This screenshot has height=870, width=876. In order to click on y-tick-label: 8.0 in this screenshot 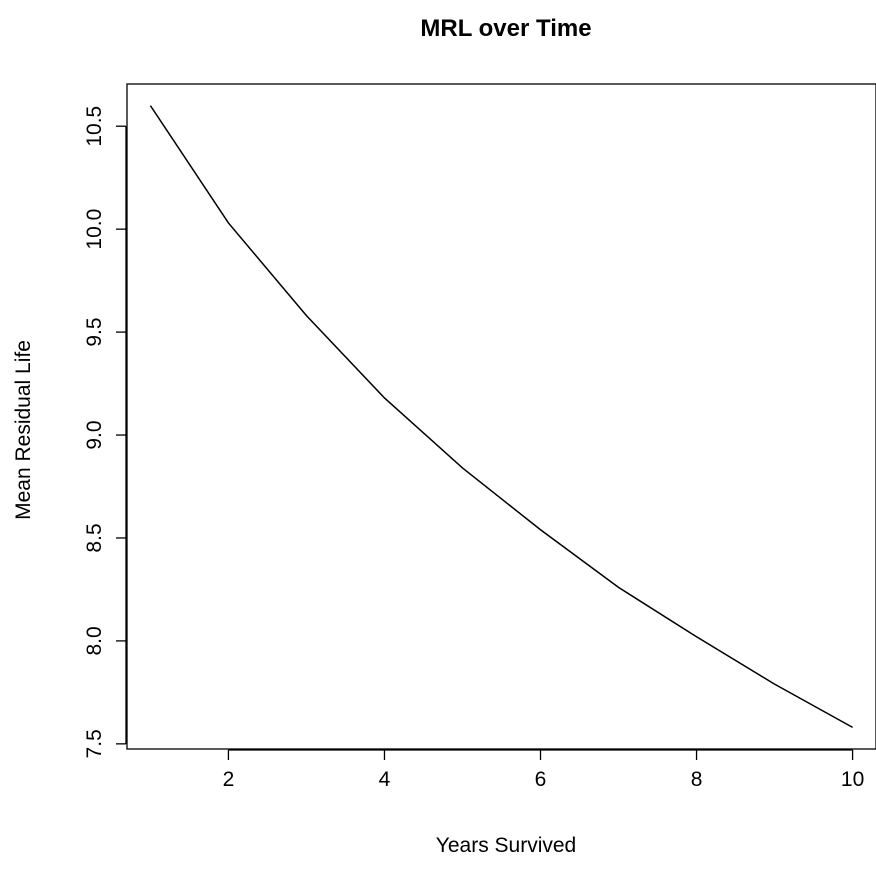, I will do `click(94, 640)`.